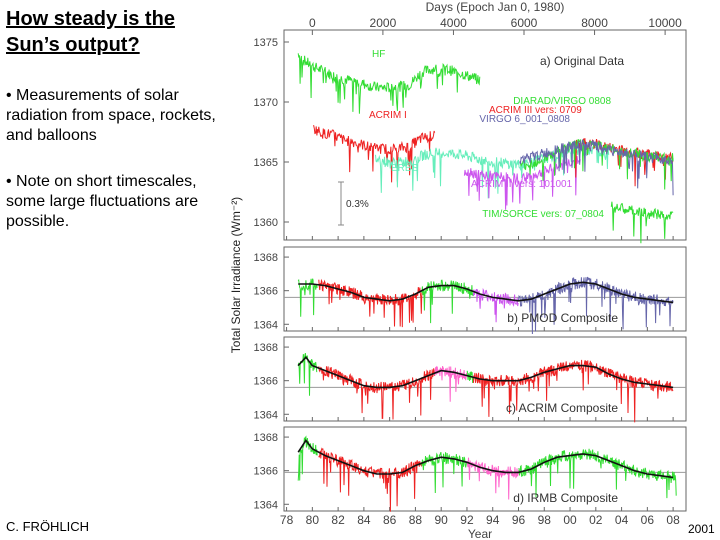 The width and height of the screenshot is (720, 540). Describe the element at coordinates (562, 408) in the screenshot. I see `panel-c-label: c) ACRIM Composite` at that location.